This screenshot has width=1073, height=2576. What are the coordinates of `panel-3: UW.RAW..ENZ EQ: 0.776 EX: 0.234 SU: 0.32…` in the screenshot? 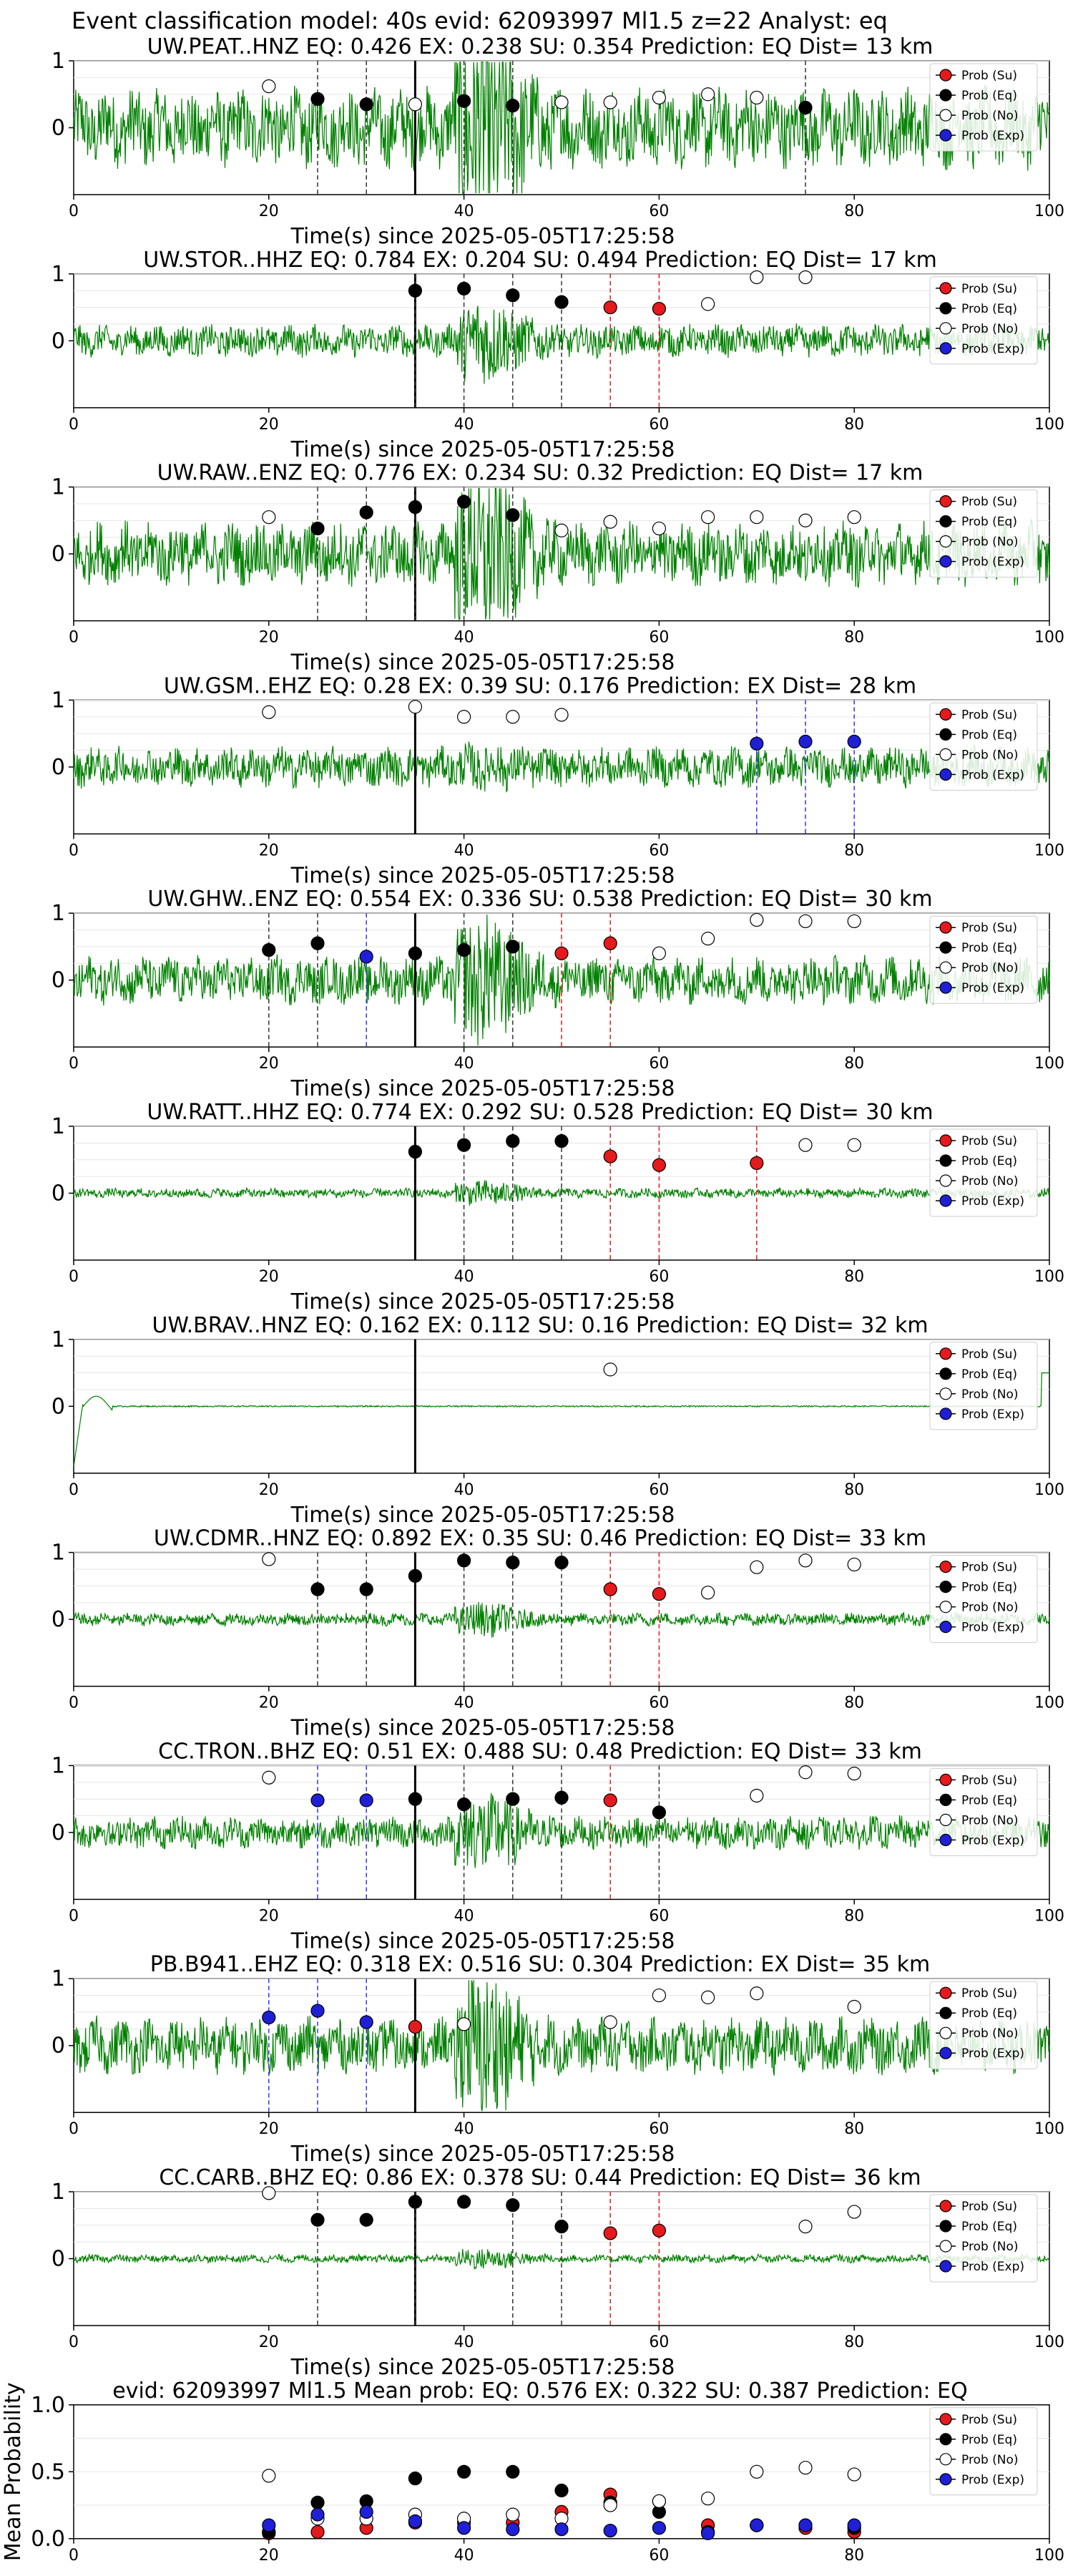 It's located at (558, 568).